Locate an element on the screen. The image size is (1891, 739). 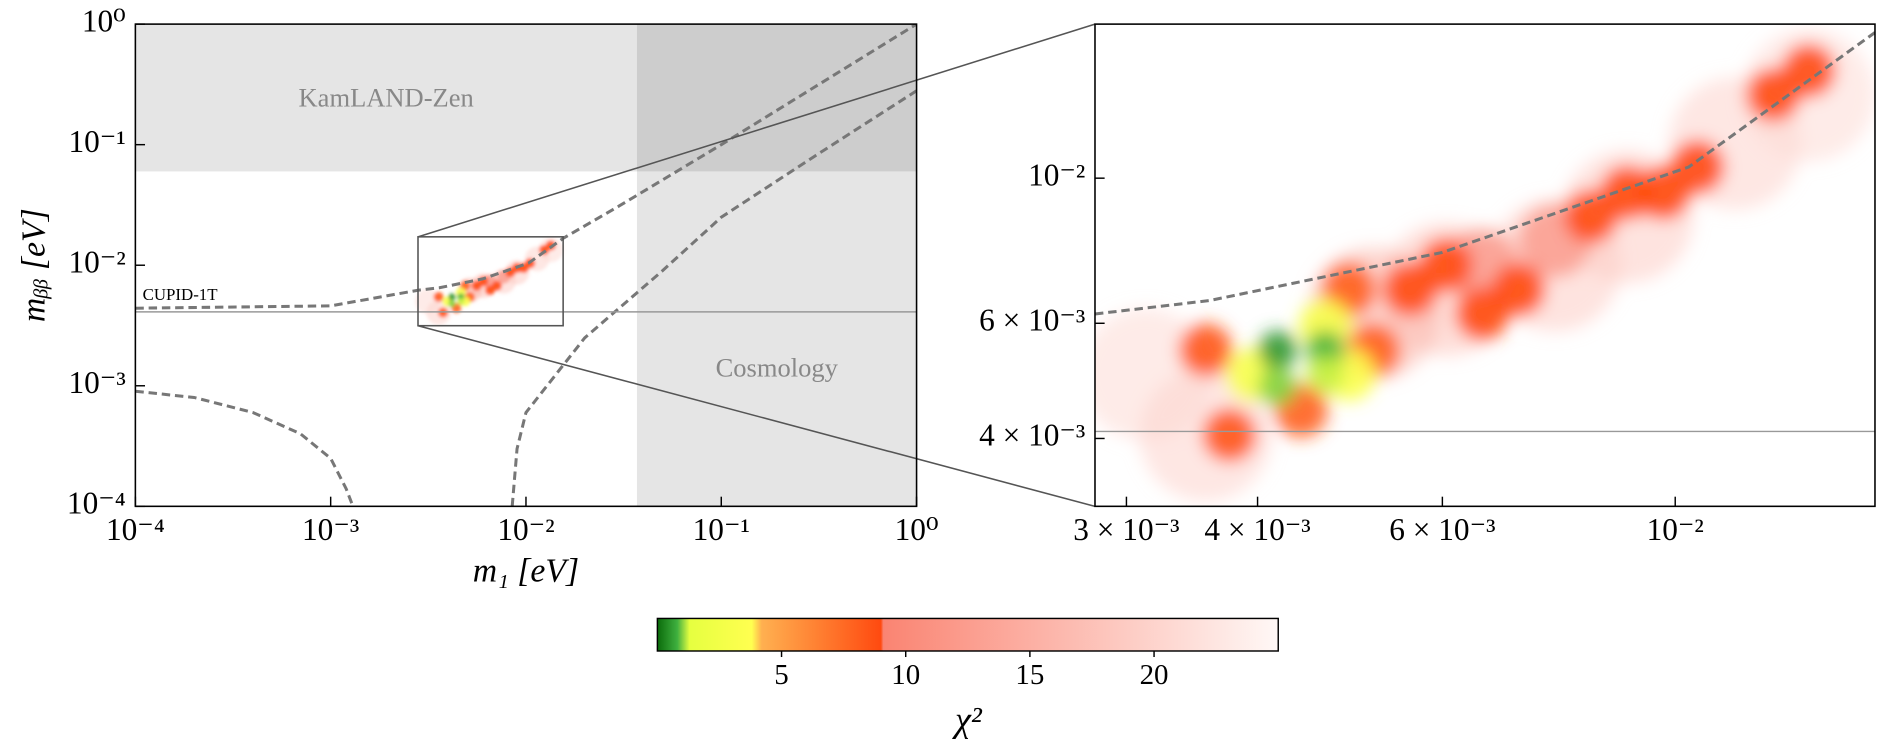
colorbar-tick-label: 20 is located at coordinates (1154, 675).